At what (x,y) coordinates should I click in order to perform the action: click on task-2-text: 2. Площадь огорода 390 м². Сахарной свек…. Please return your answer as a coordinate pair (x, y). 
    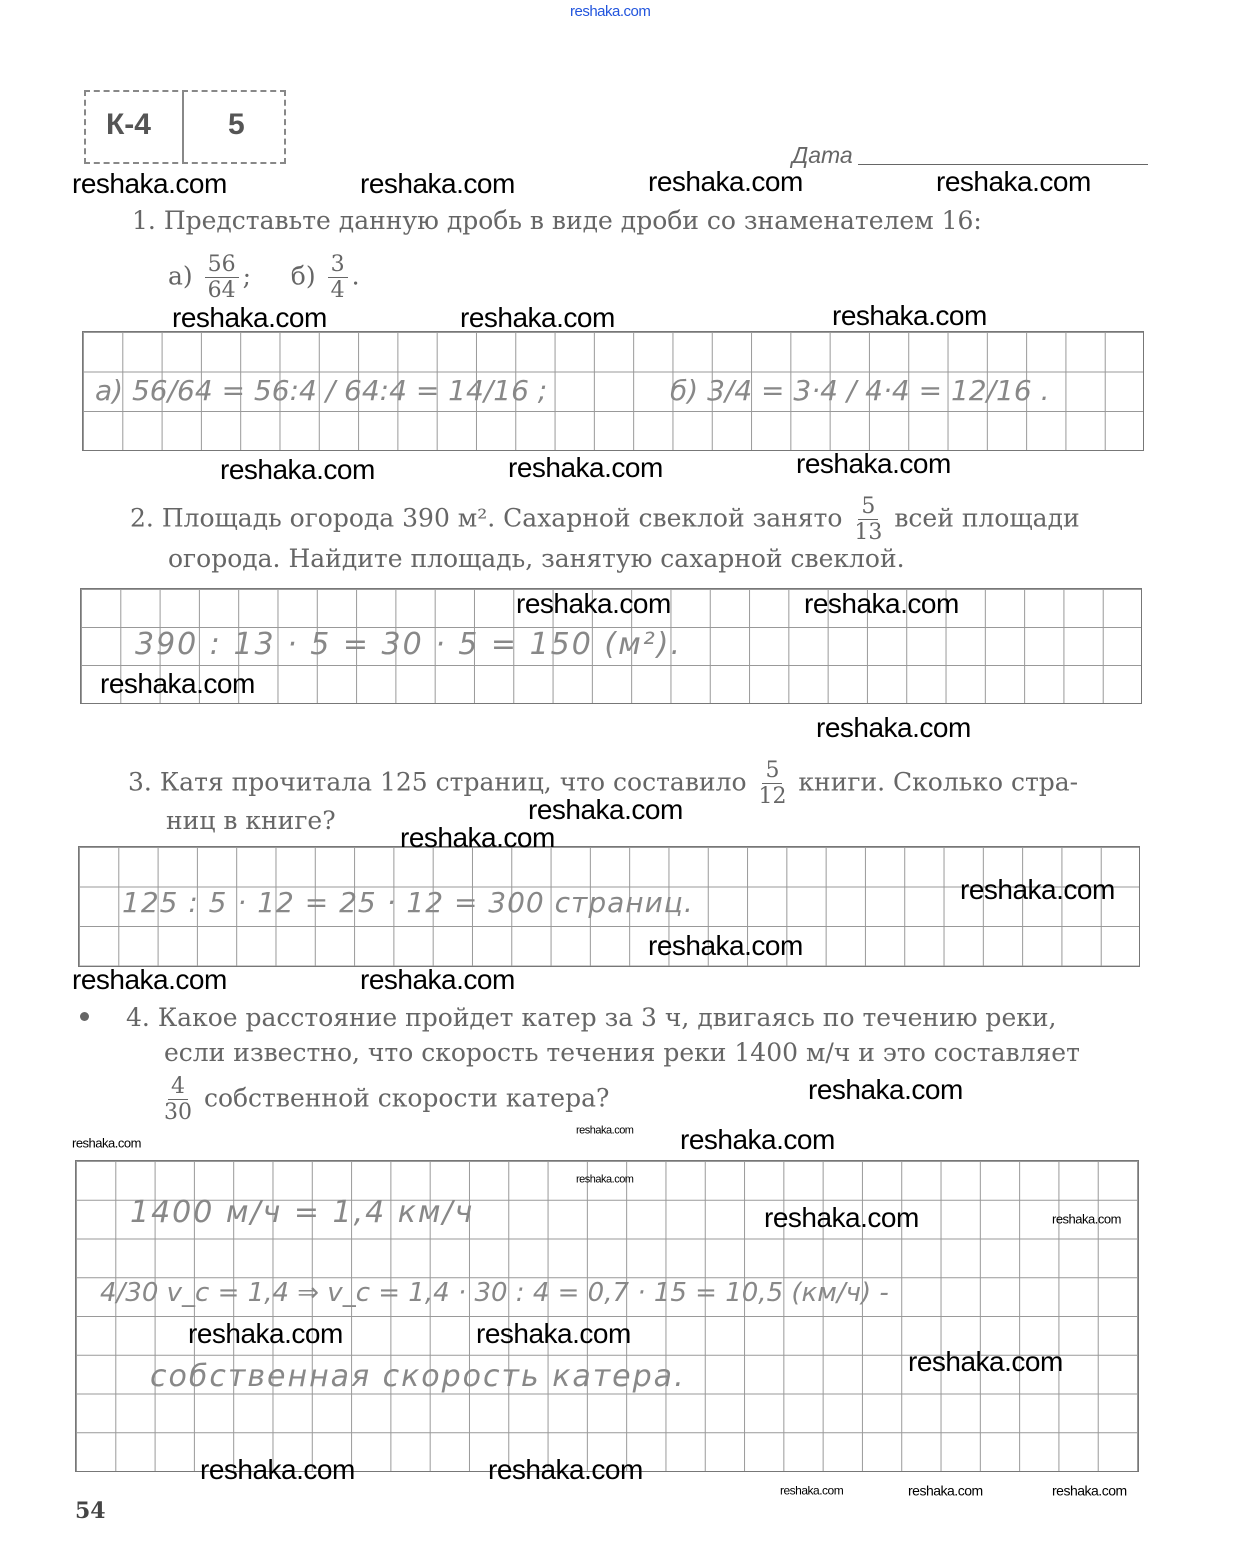
    Looking at the image, I should click on (605, 520).